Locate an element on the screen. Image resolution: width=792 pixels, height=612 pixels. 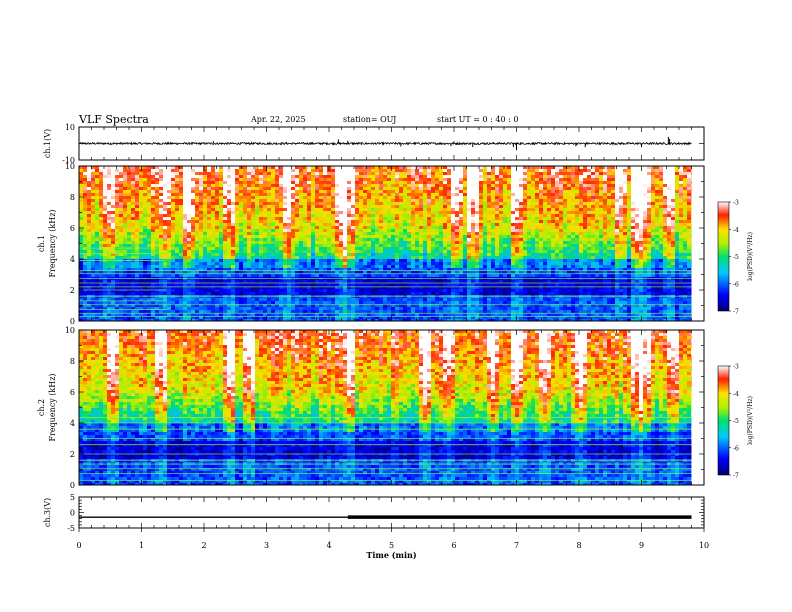
figure-title: VLF Spectra is located at coordinates (114, 119).